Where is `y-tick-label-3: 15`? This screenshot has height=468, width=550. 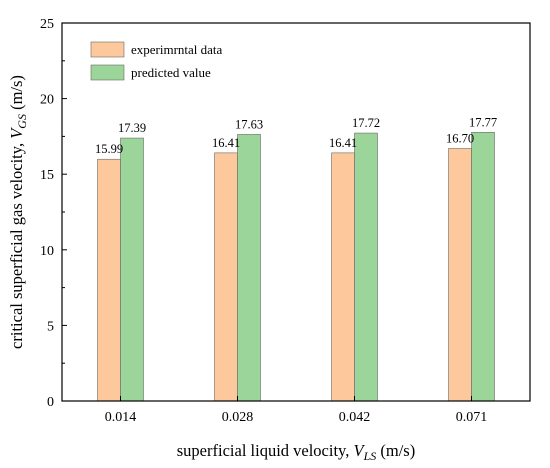
y-tick-label-3: 15 is located at coordinates (47, 175).